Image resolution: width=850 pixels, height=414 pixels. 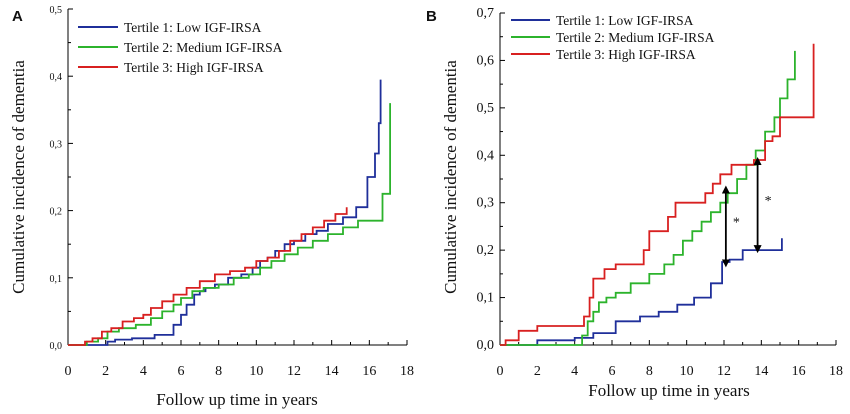 What do you see at coordinates (486, 60) in the screenshot?
I see `y-tick-label: 0,6` at bounding box center [486, 60].